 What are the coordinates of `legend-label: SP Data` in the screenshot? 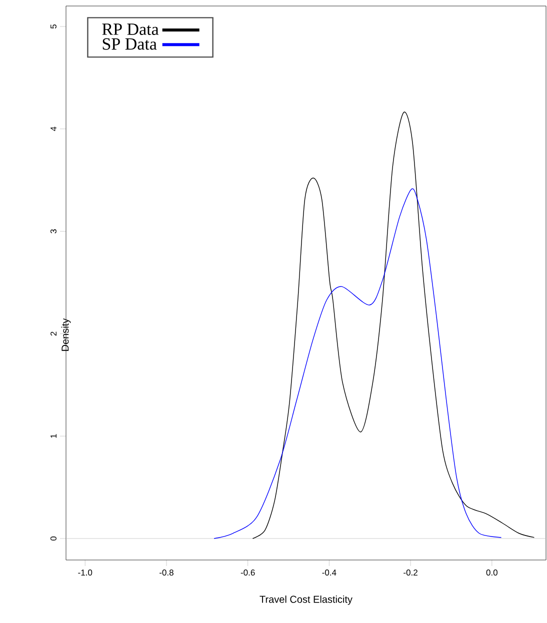 It's located at (129, 44).